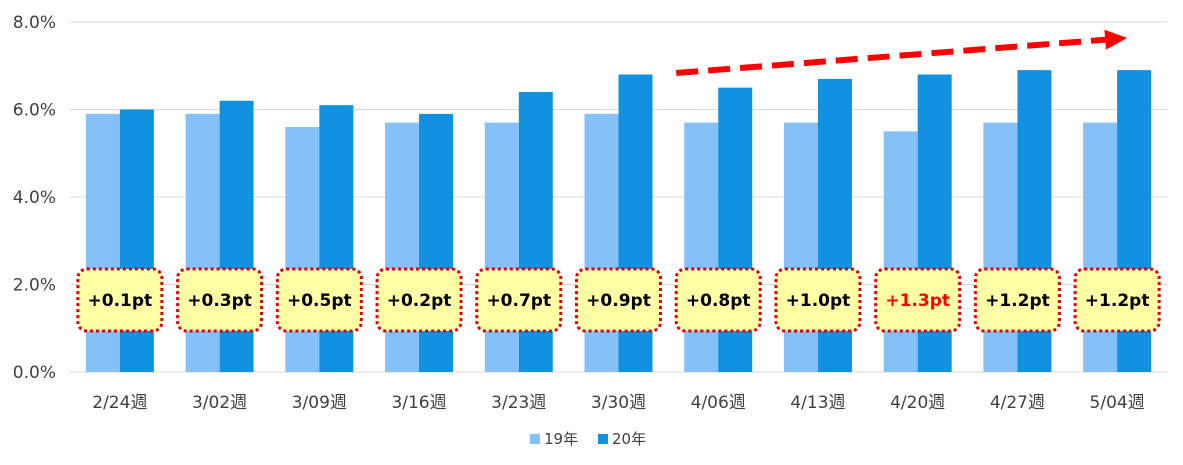 The height and width of the screenshot is (465, 1183). What do you see at coordinates (34, 111) in the screenshot?
I see `y-tick-label: 6.0%` at bounding box center [34, 111].